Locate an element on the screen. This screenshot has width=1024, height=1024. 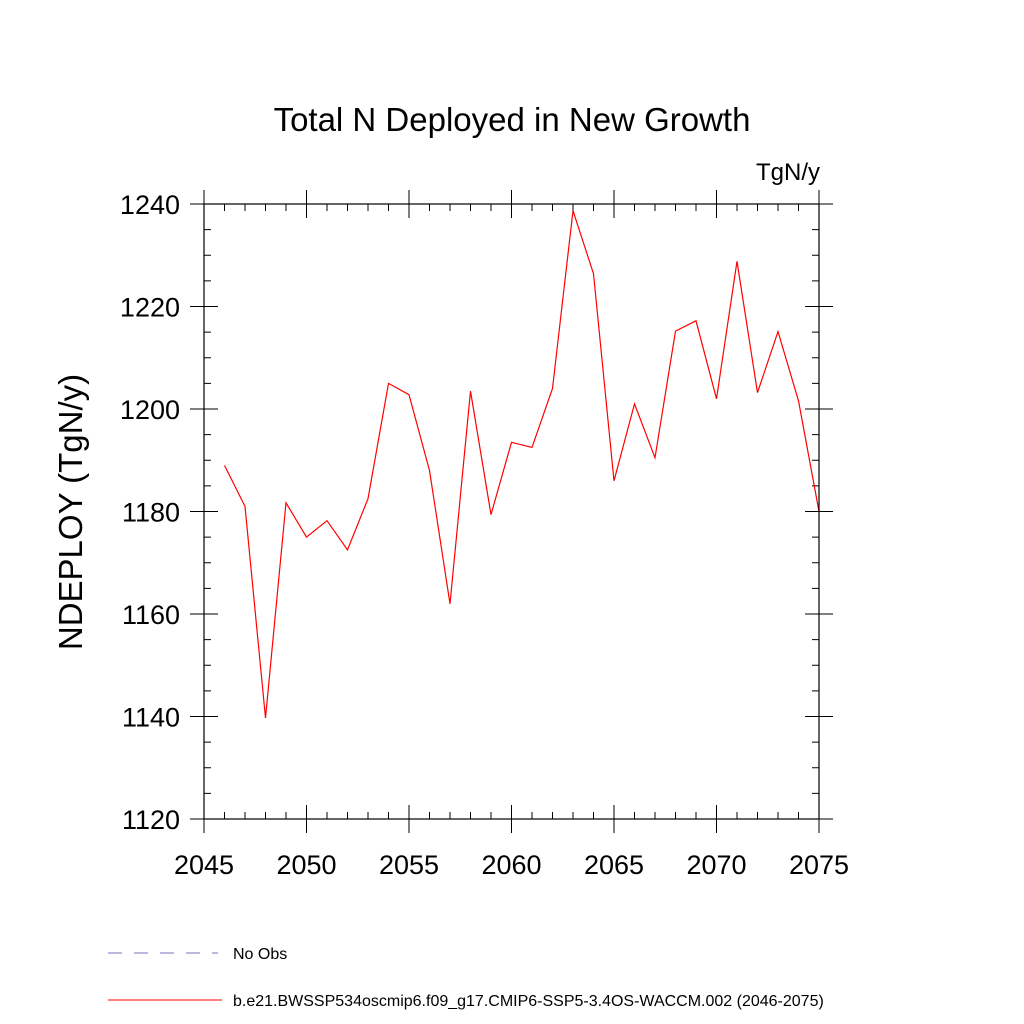
x-tick-label: 2060 is located at coordinates (511, 865).